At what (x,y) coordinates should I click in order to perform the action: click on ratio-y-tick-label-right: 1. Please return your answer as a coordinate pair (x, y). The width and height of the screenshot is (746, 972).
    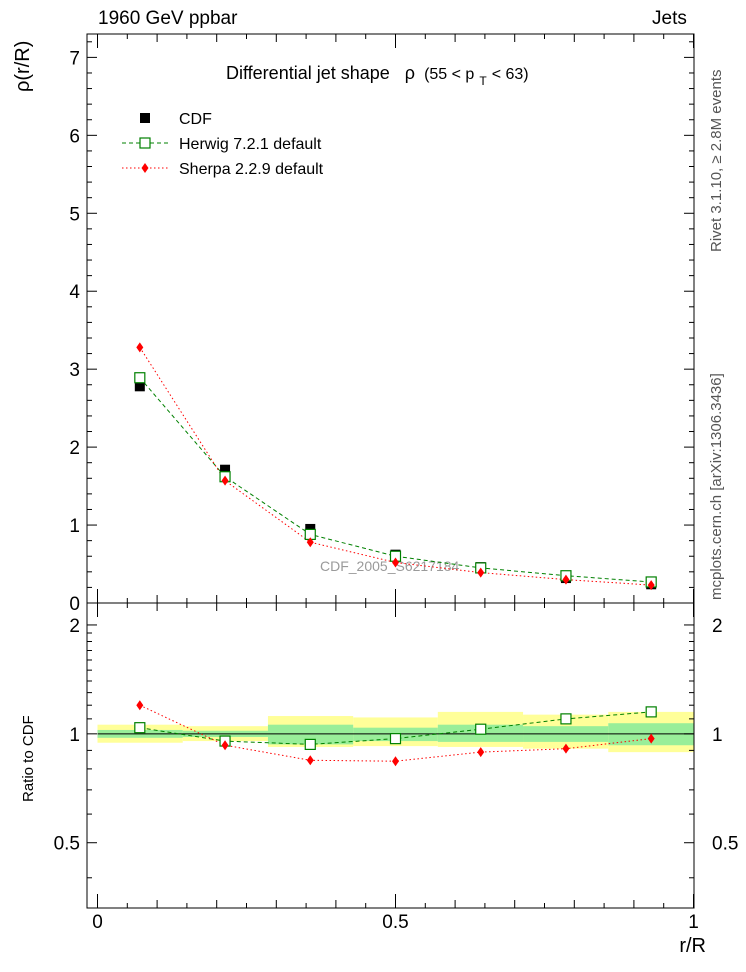
    Looking at the image, I should click on (717, 735).